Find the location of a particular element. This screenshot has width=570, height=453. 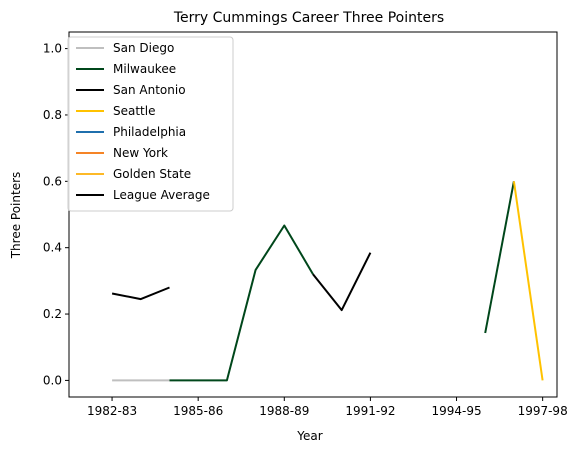

legend-label-milwaukee: Milwaukee is located at coordinates (144, 69).